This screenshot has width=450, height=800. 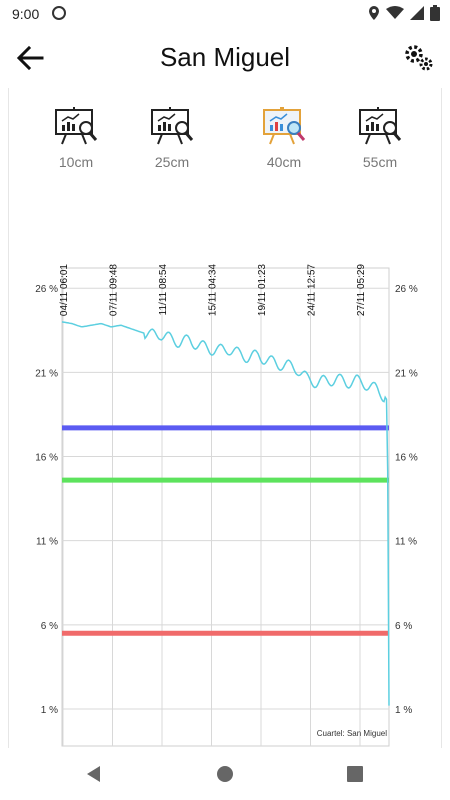 I want to click on x-tick-label: 24/11 12:57, so click(x=312, y=290).